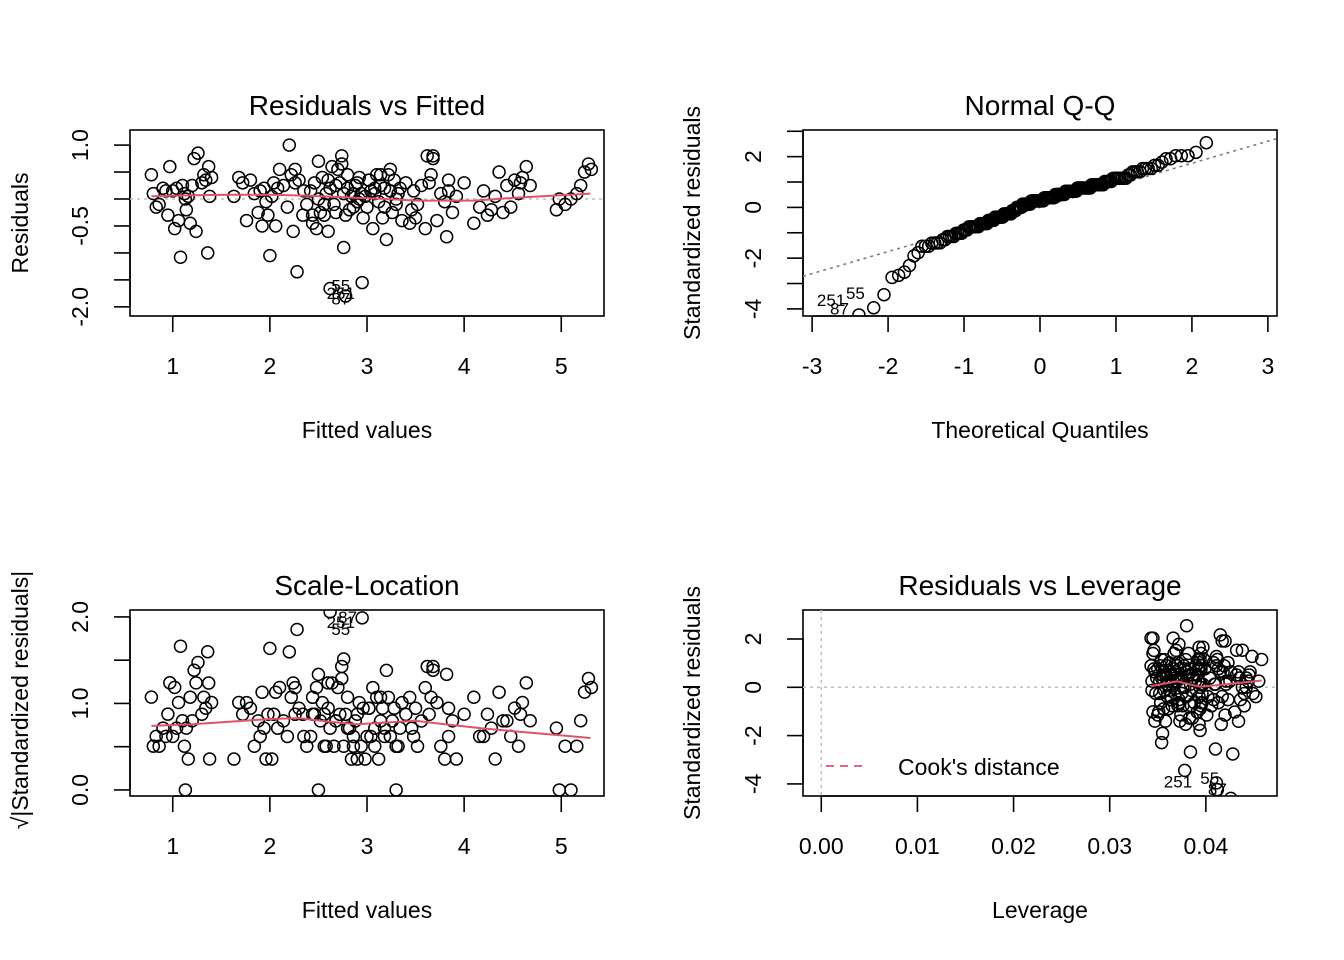 This screenshot has width=1344, height=960. Describe the element at coordinates (692, 703) in the screenshot. I see `y-axis-label: Standardized residuals` at that location.